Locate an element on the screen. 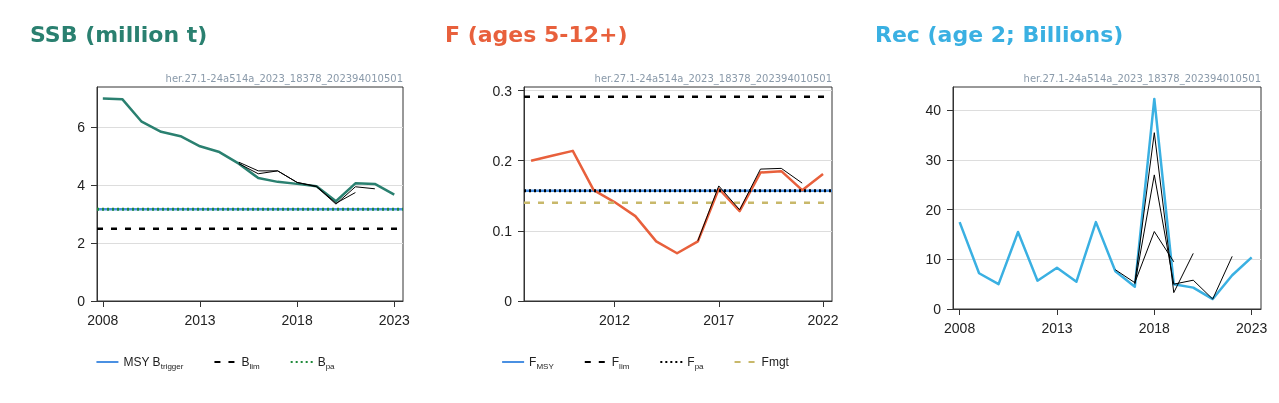  y-tick-label: 0.2 is located at coordinates (502, 160).